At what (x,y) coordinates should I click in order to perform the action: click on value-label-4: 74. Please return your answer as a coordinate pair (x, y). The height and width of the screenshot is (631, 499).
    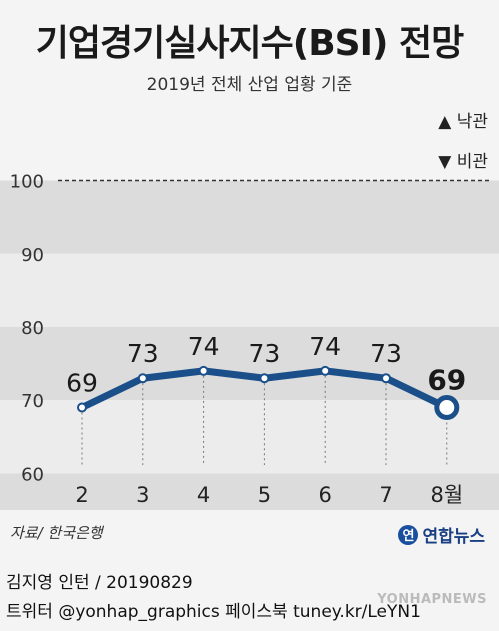
    Looking at the image, I should click on (325, 346).